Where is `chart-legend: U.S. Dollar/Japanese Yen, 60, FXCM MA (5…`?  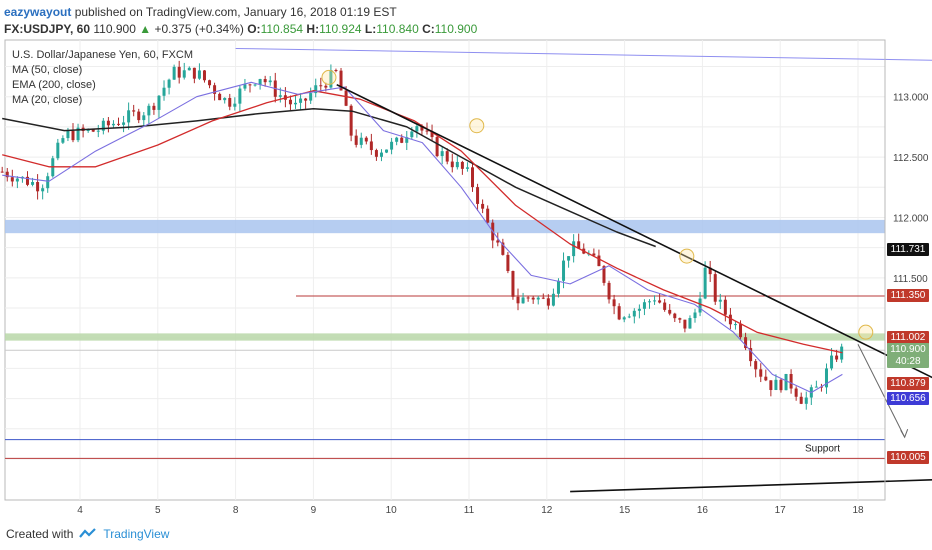
chart-legend: U.S. Dollar/Japanese Yen, 60, FXCM MA (5… is located at coordinates (102, 78).